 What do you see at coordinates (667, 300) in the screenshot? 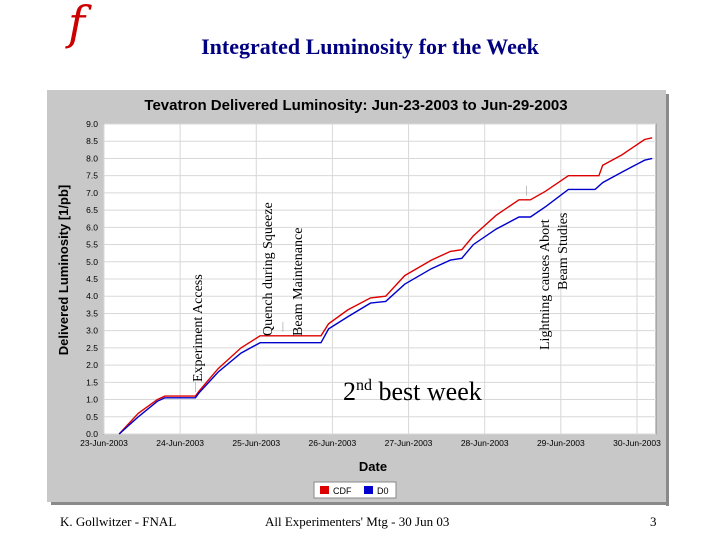
I see `panel-shadow-right` at bounding box center [667, 300].